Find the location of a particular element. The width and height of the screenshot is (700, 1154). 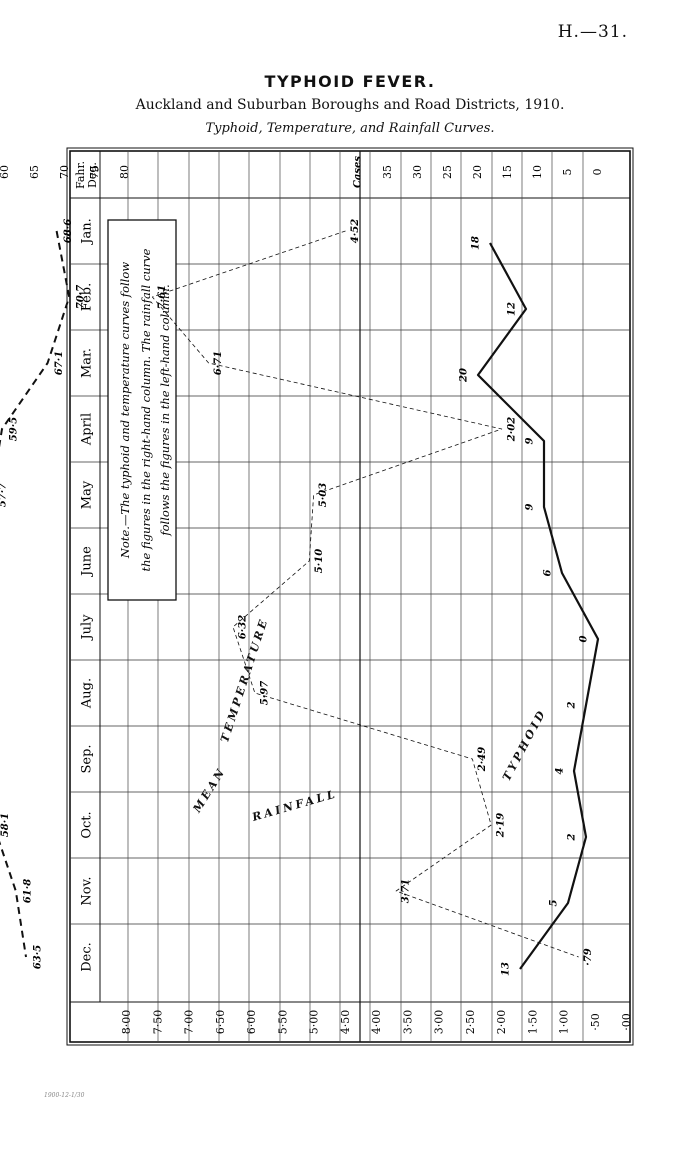

month-label-june: June is located at coordinates (87, 562).